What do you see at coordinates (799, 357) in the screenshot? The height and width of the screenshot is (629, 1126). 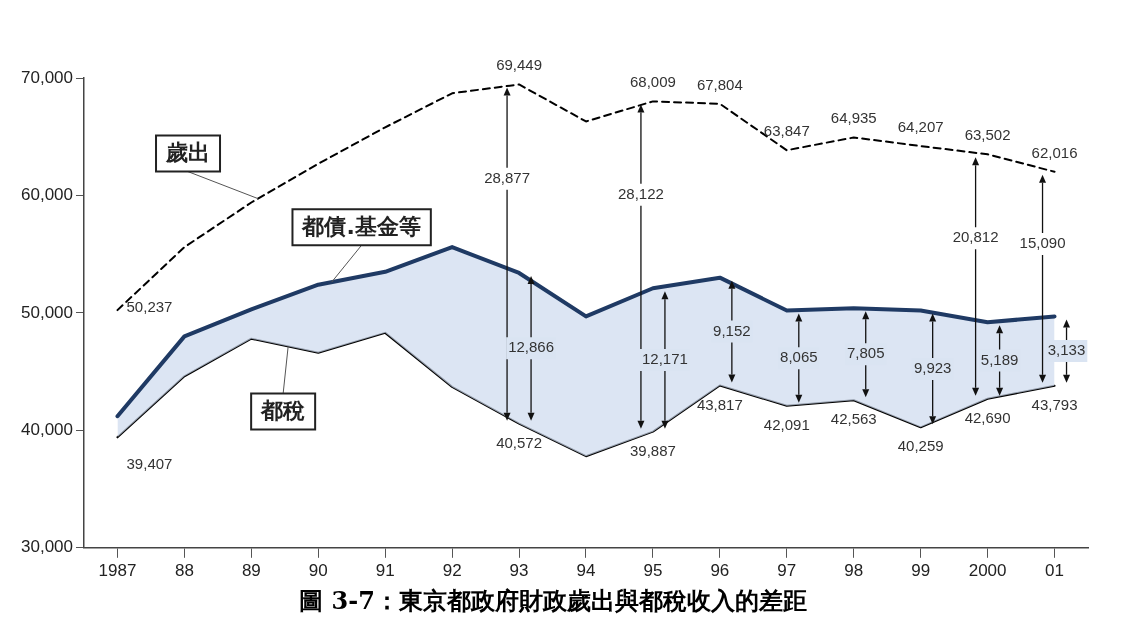 I see `annotation: 8,065` at bounding box center [799, 357].